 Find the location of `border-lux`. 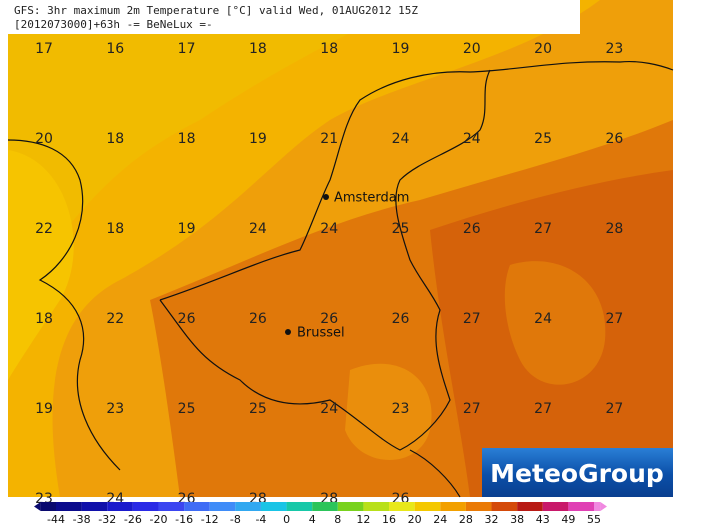

border-lux is located at coordinates (435, 473).